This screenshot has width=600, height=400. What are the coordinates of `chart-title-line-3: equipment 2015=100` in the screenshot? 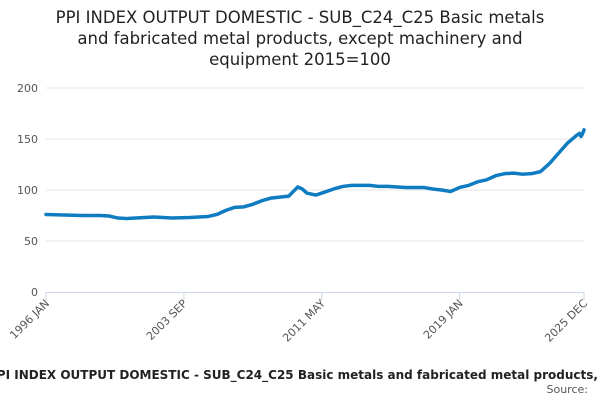 It's located at (300, 59).